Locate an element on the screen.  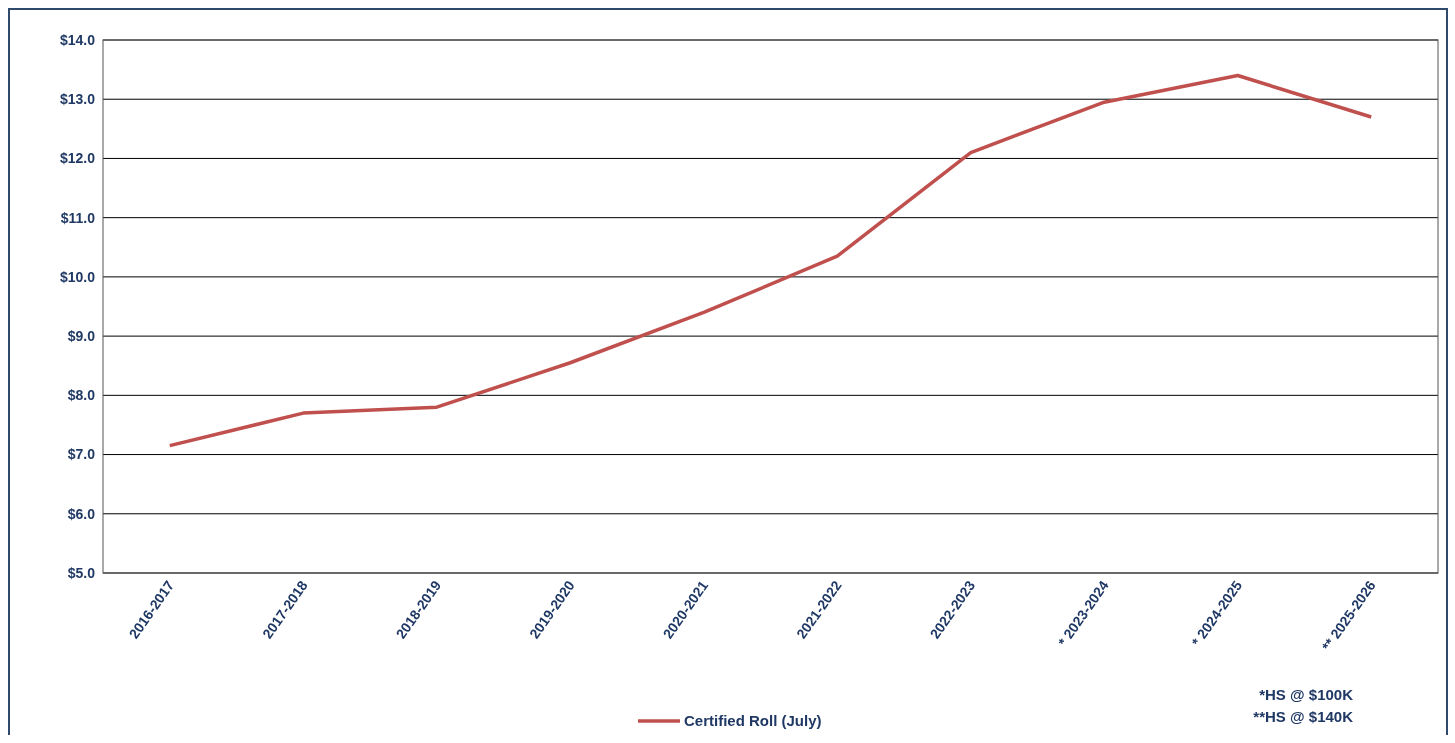
y-tick-label: $12.0 is located at coordinates (77, 158).